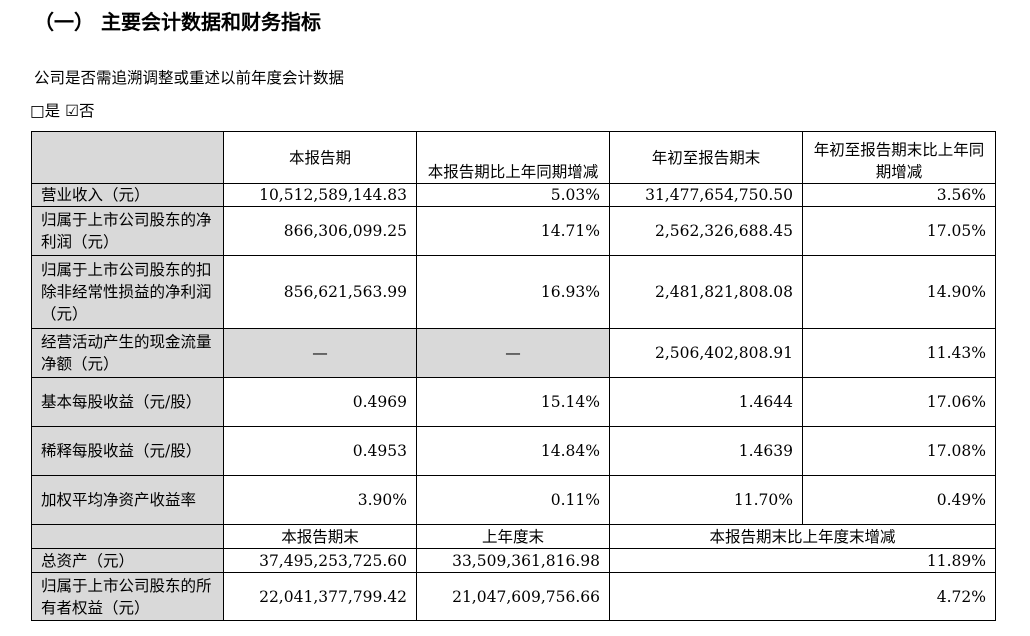 This screenshot has height=636, width=1030. Describe the element at coordinates (127, 402) in the screenshot. I see `row-label: 基本每股收益（元/股）` at that location.